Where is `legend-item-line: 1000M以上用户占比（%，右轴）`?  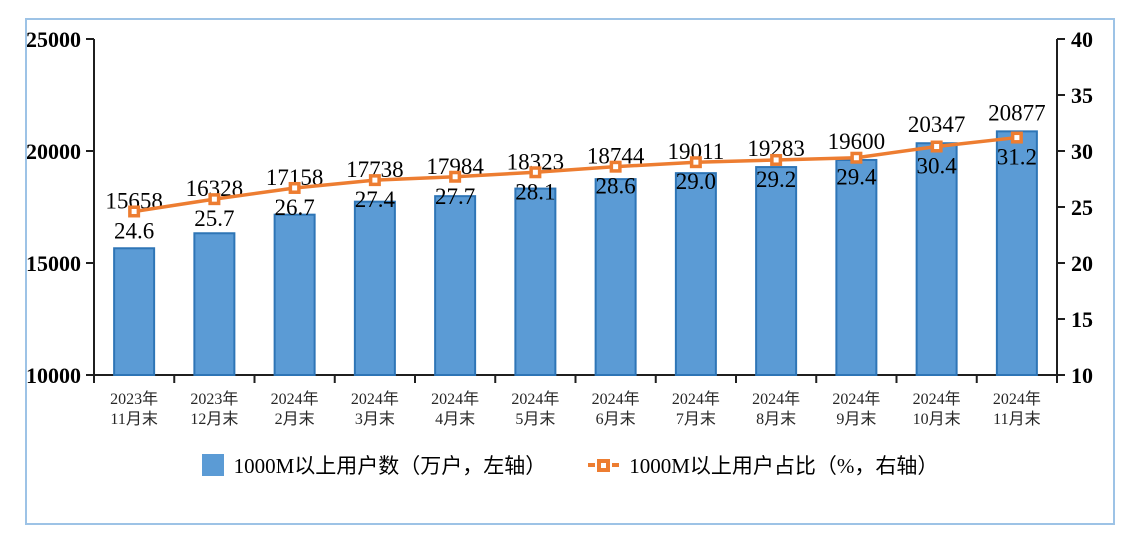 legend-item-line: 1000M以上用户占比（%，右轴） is located at coordinates (763, 465).